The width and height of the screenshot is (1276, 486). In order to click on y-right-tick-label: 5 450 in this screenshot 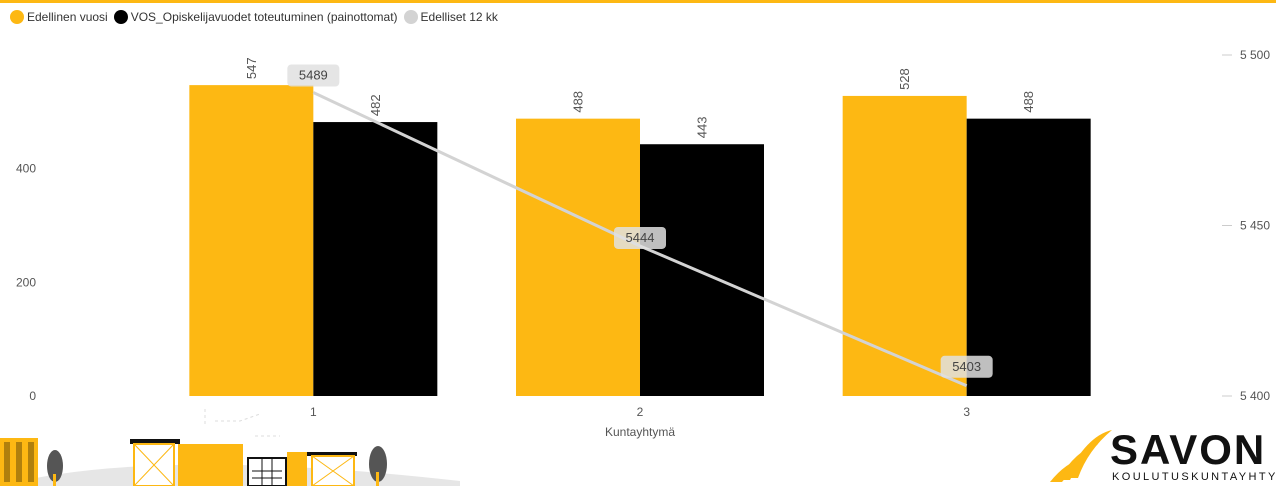, I will do `click(1255, 226)`.